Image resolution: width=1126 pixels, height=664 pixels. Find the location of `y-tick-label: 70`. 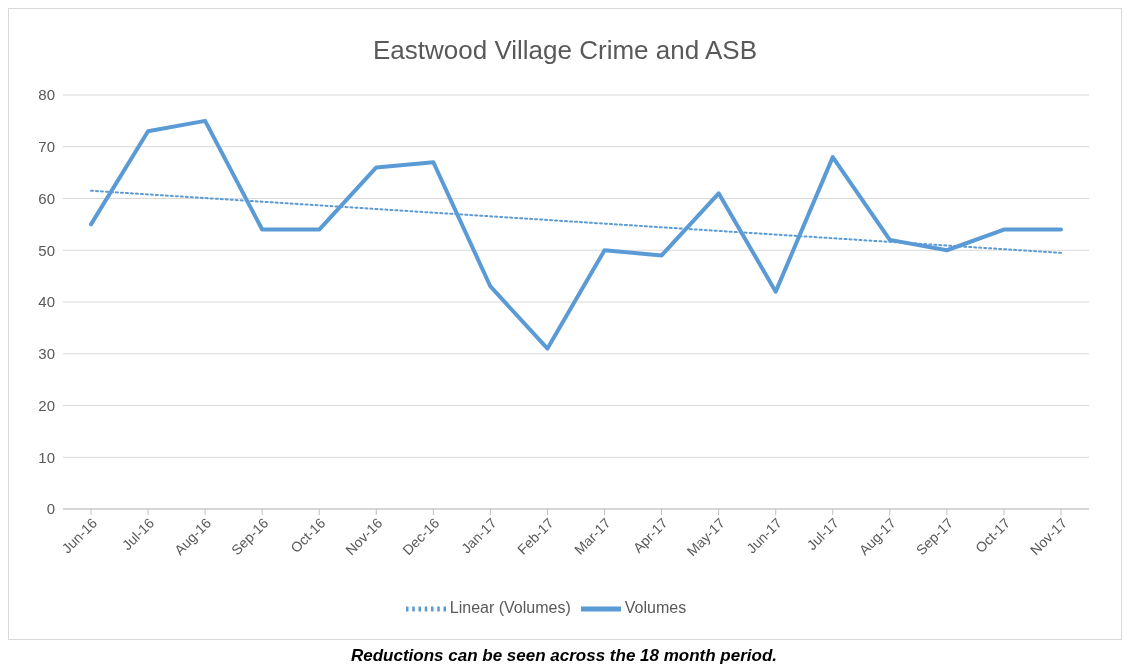

y-tick-label: 70 is located at coordinates (46, 147).